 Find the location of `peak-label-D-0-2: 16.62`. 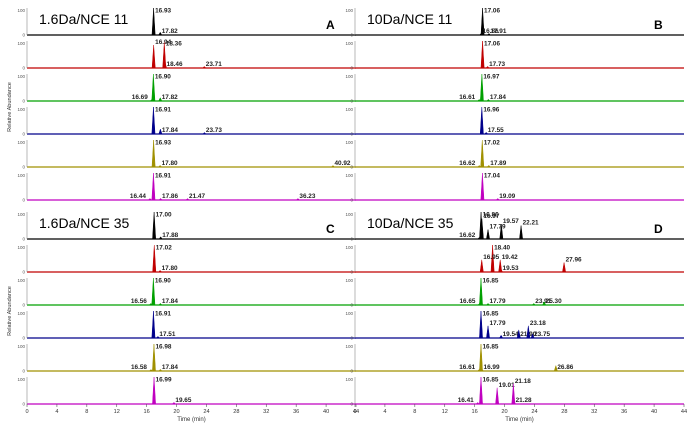

peak-label-D-0-2: 16.62 is located at coordinates (467, 235).